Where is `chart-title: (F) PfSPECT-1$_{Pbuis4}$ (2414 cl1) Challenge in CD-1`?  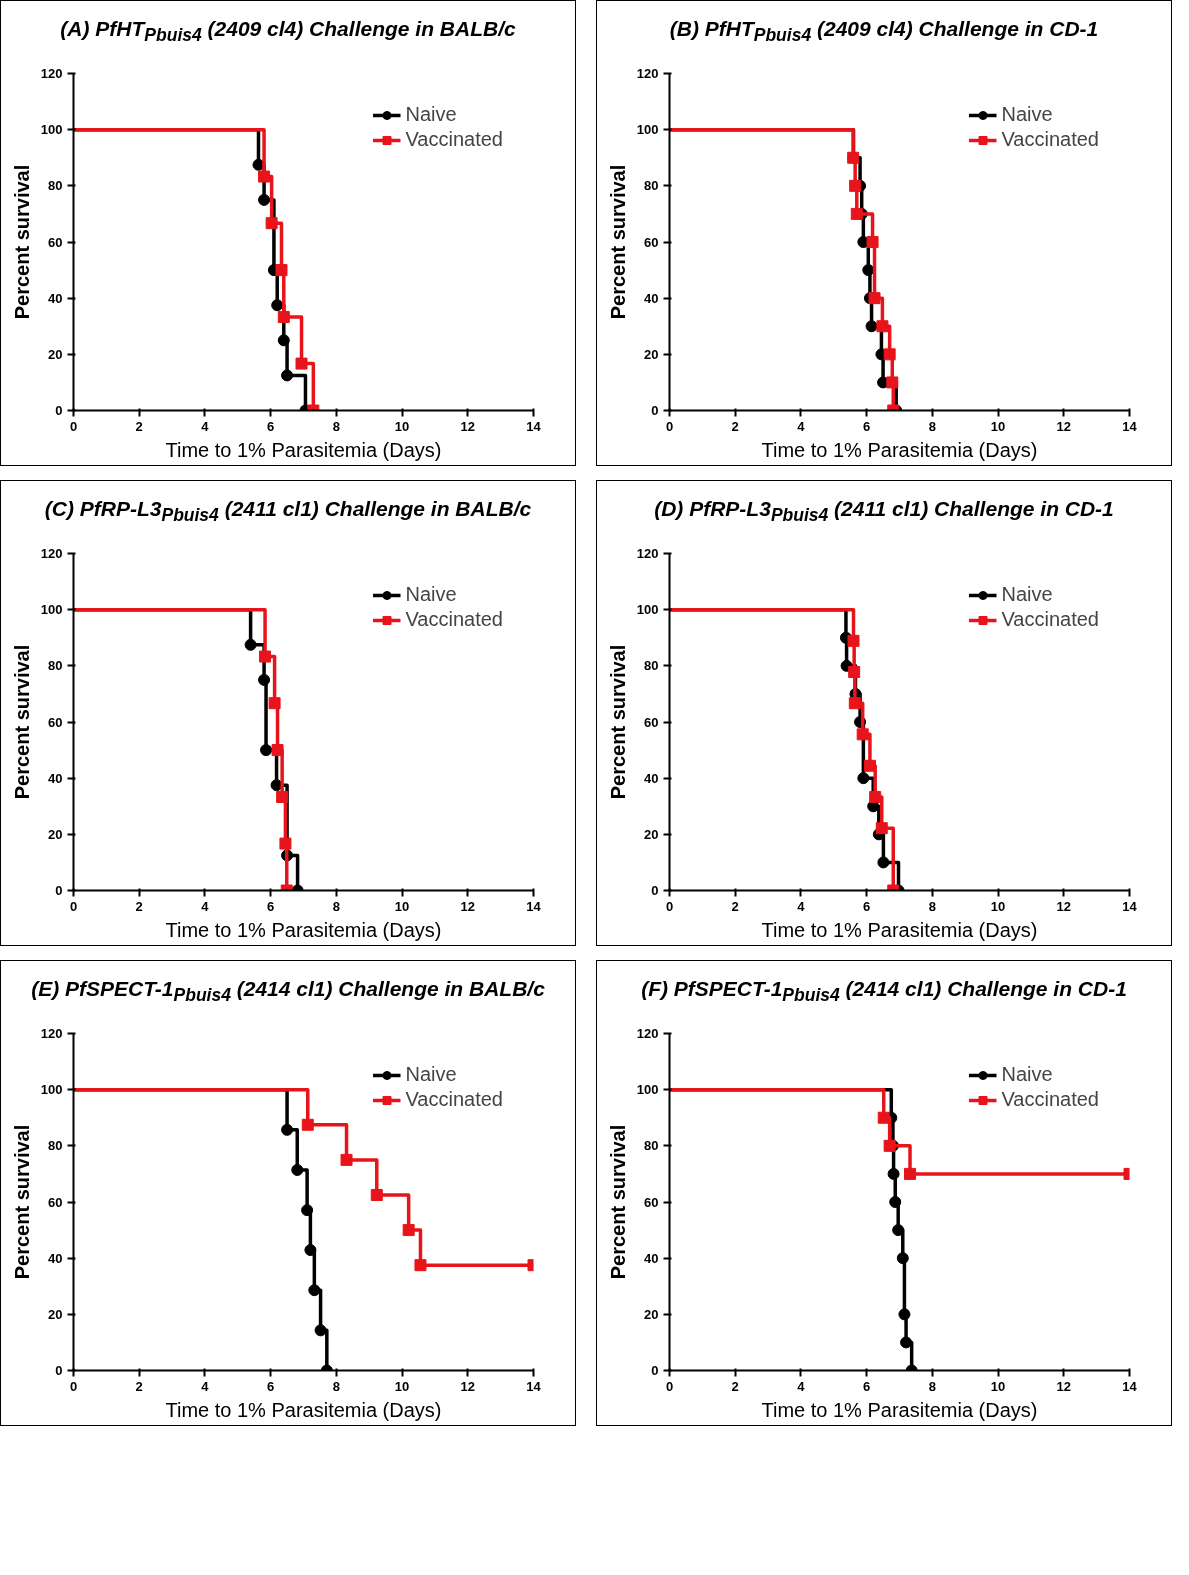
chart-title: (F) PfSPECT-1$_{Pbuis4}$ (2414 cl1) Challenge in CD-1 is located at coordinates (884, 991).